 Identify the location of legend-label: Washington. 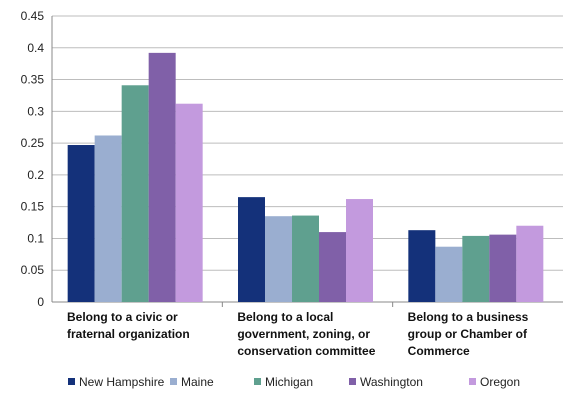
(391, 382).